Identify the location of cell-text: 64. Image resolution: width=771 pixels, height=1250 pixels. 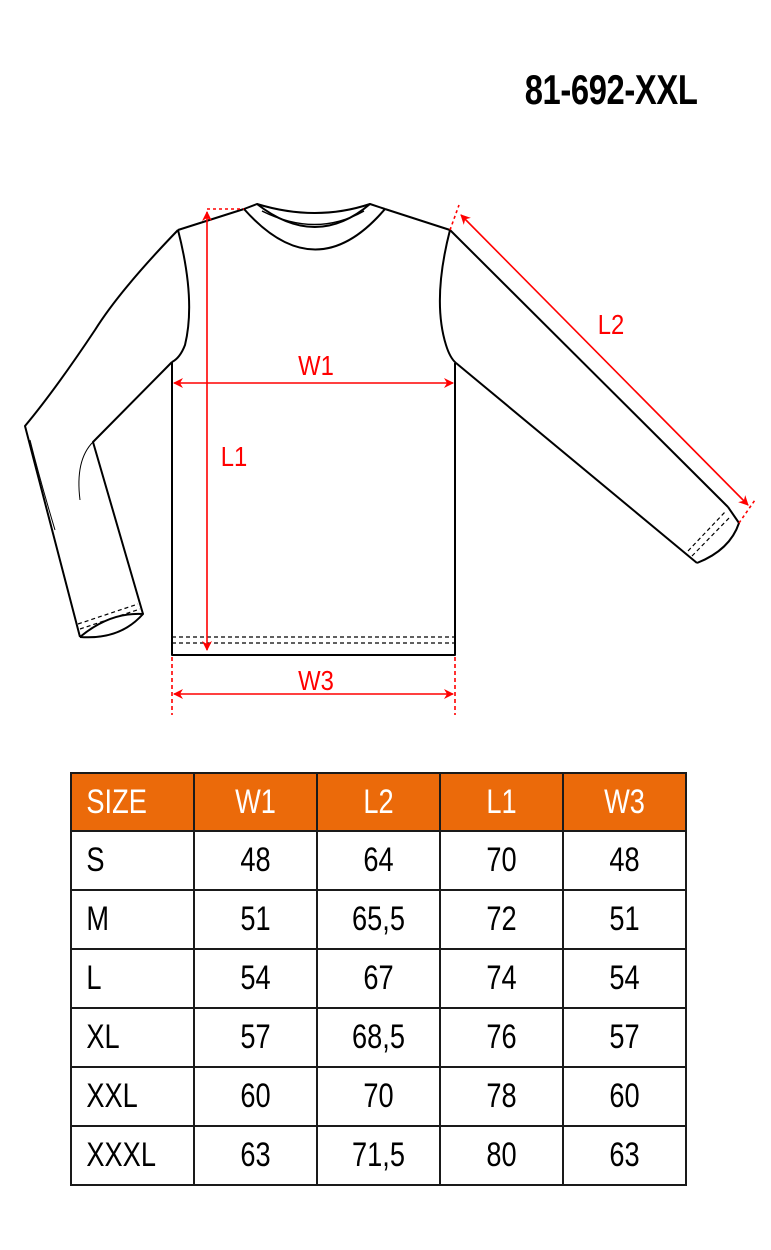
(378, 860).